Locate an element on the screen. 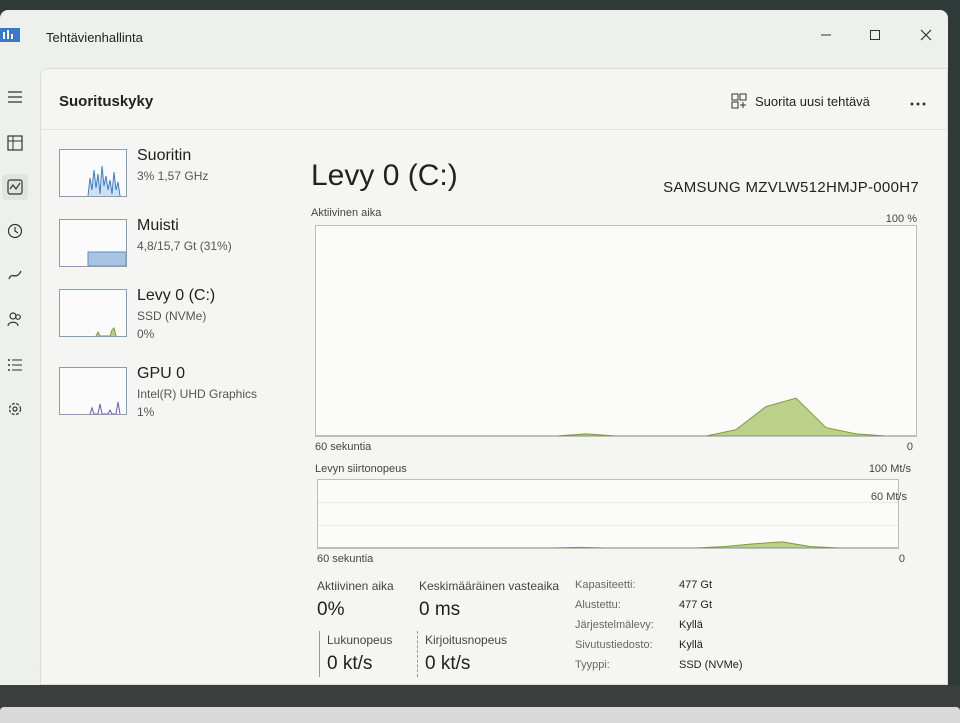  maximize-button is located at coordinates (875, 35).